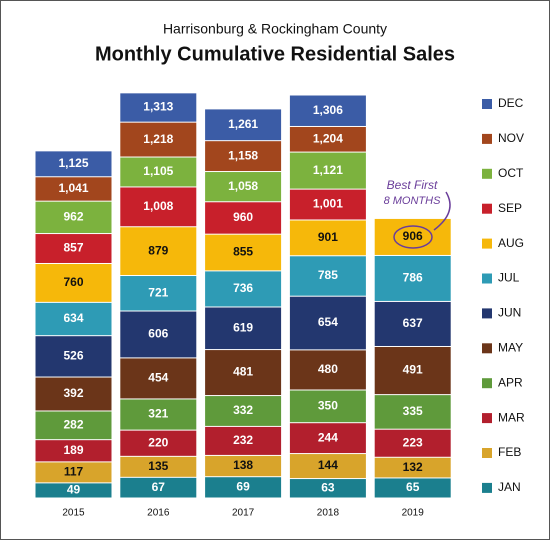 Image resolution: width=550 pixels, height=545 pixels. I want to click on data-label: 1,001, so click(328, 204).